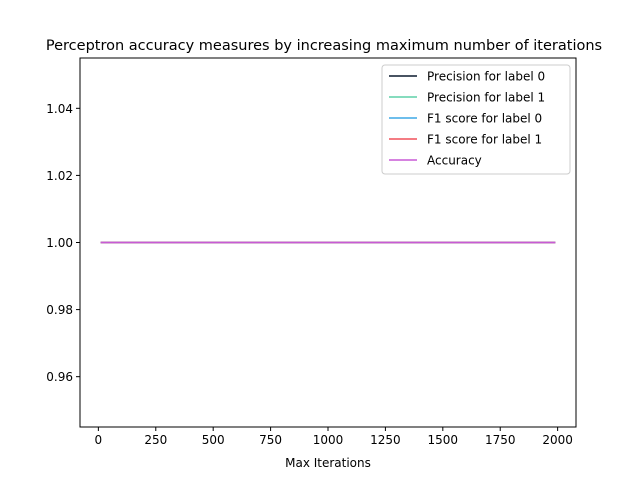 The image size is (640, 480). I want to click on x-tick-label: 0, so click(99, 440).